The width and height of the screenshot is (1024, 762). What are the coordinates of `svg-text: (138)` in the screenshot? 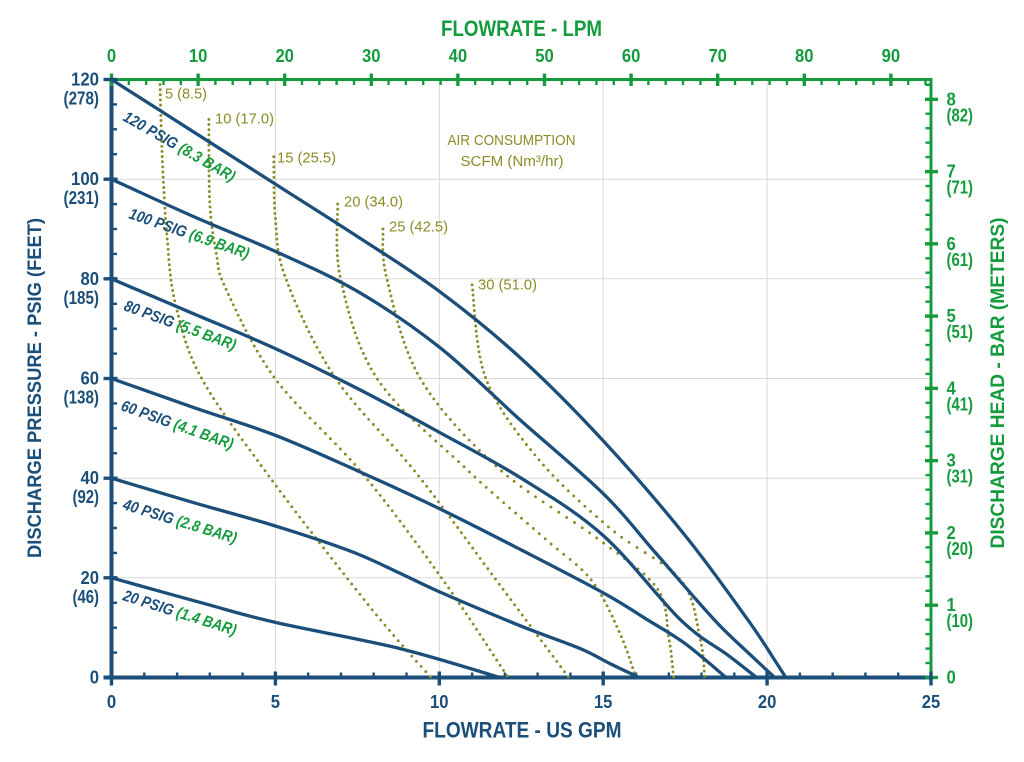 It's located at (82, 398).